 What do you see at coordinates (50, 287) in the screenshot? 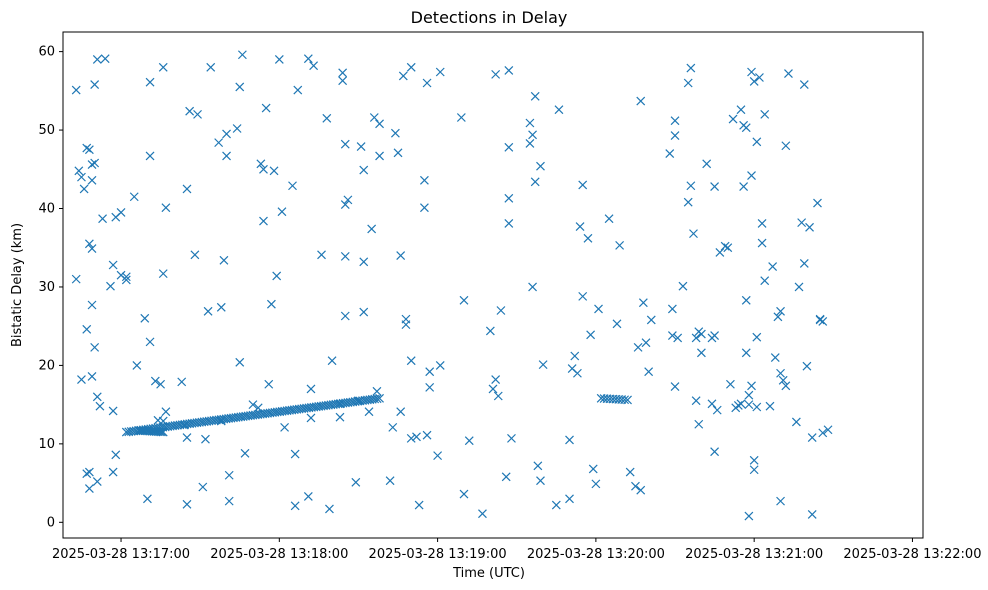
I see `y-axis-ticks: 0 10 20 30 40 50 60` at bounding box center [50, 287].